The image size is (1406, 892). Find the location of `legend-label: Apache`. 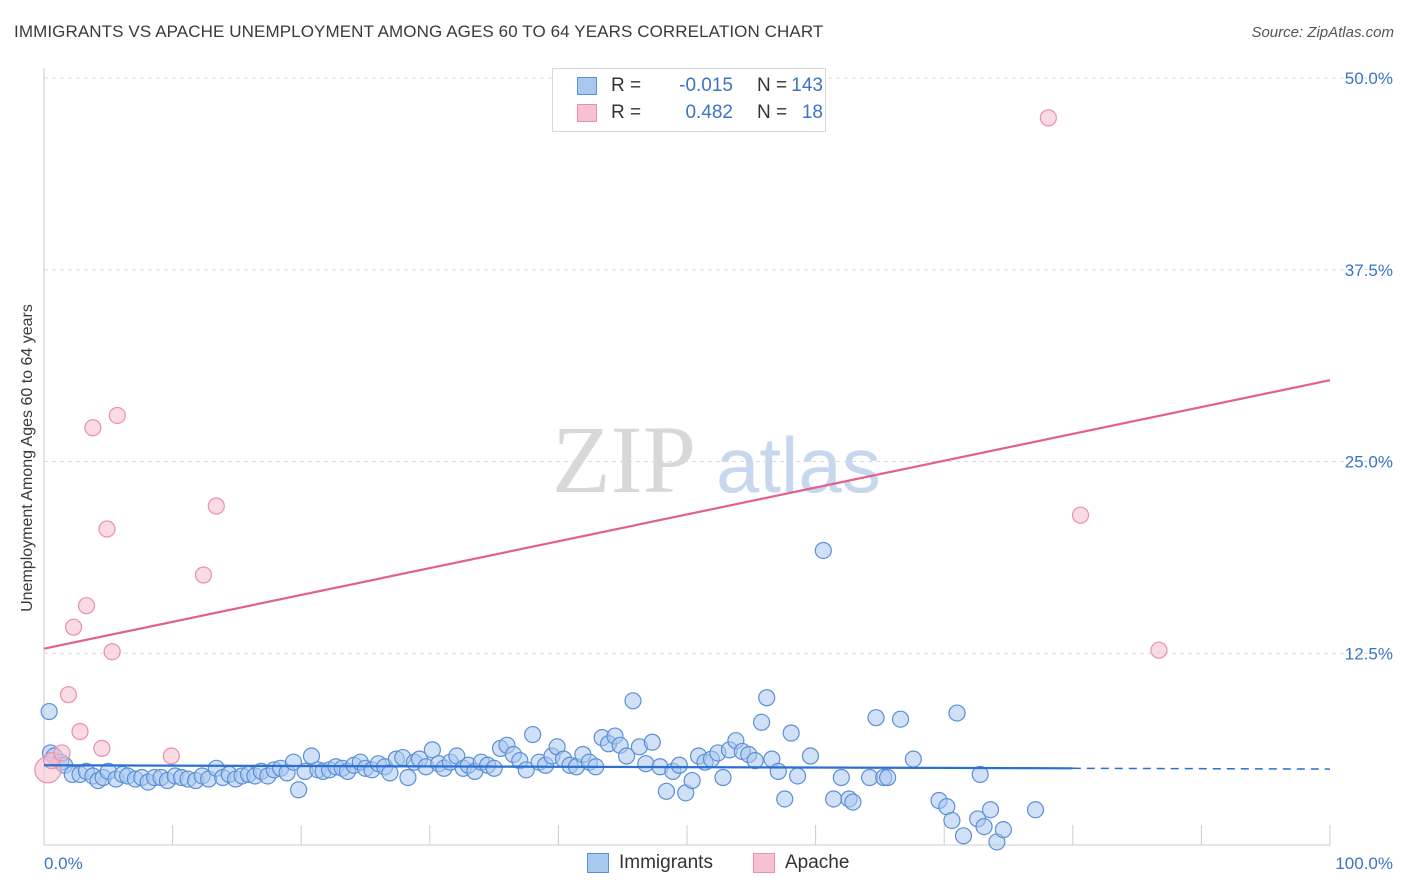

legend-label: Apache is located at coordinates (817, 862).